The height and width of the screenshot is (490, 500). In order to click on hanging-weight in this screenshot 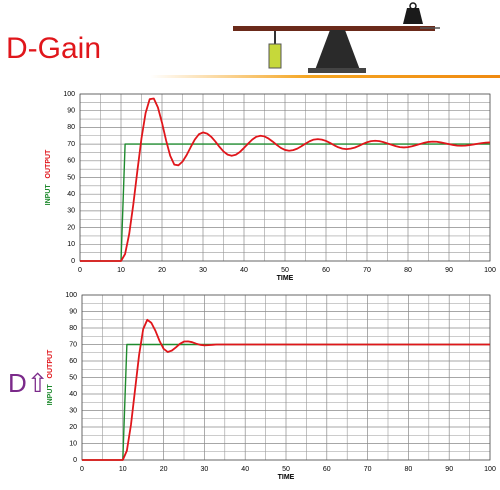, I will do `click(275, 56)`.